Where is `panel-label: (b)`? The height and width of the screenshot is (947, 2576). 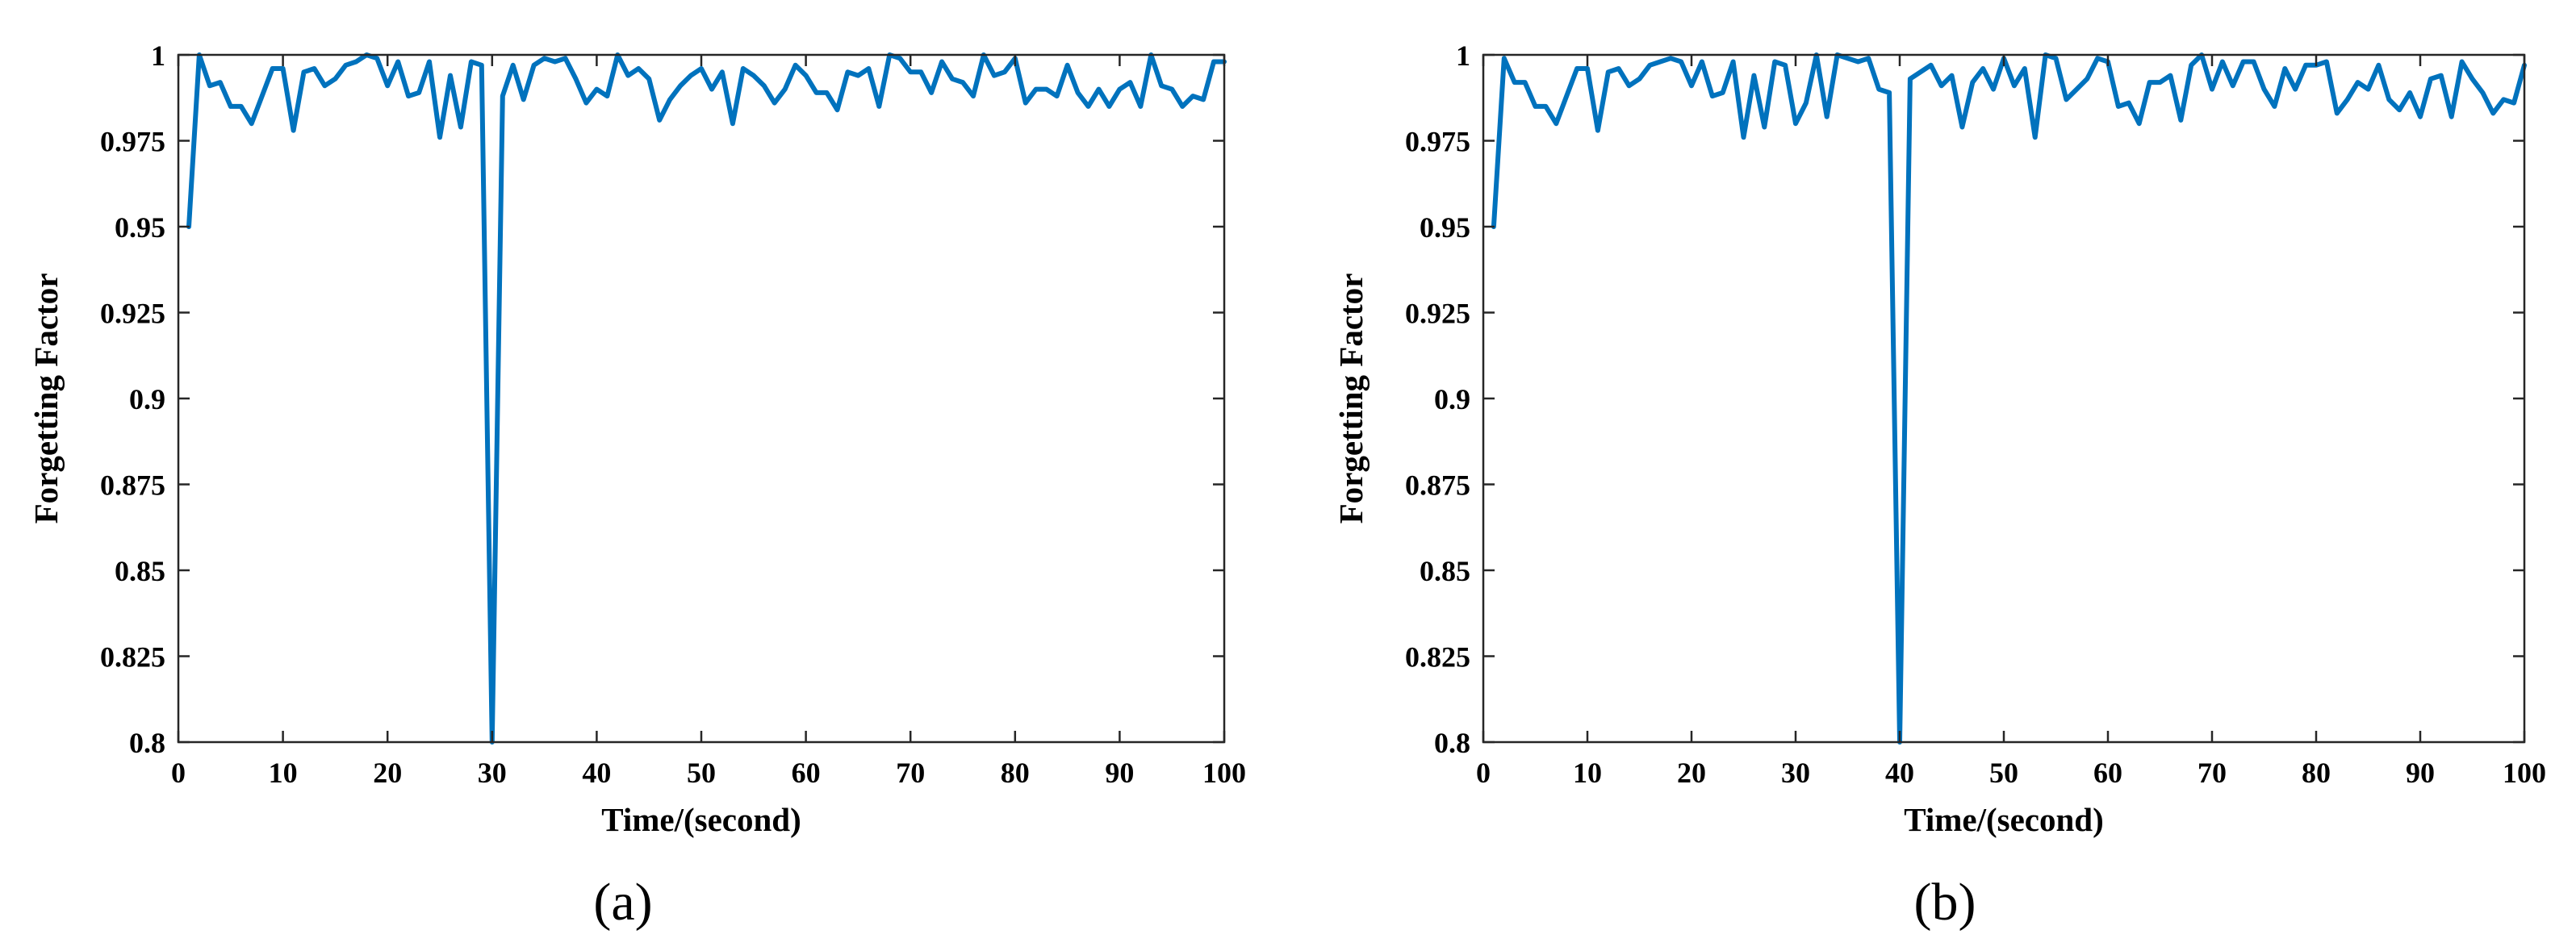
panel-label: (b) is located at coordinates (1945, 902).